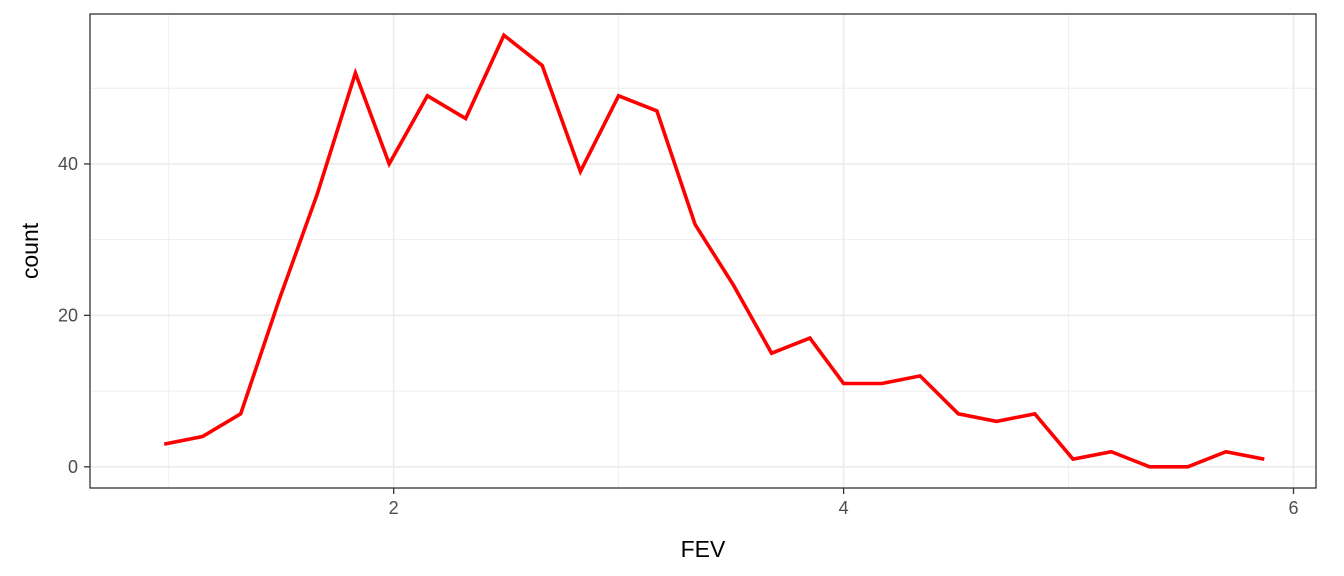 The image size is (1344, 576). What do you see at coordinates (394, 508) in the screenshot?
I see `x-tick-label: 2` at bounding box center [394, 508].